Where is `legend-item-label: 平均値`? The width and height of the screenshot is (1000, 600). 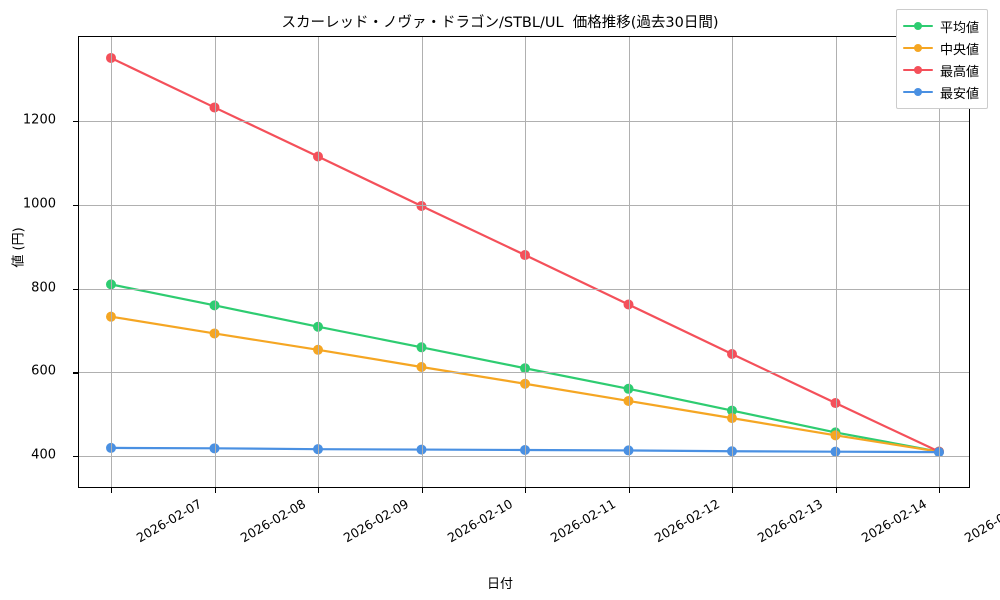 legend-item-label: 平均値 is located at coordinates (959, 28).